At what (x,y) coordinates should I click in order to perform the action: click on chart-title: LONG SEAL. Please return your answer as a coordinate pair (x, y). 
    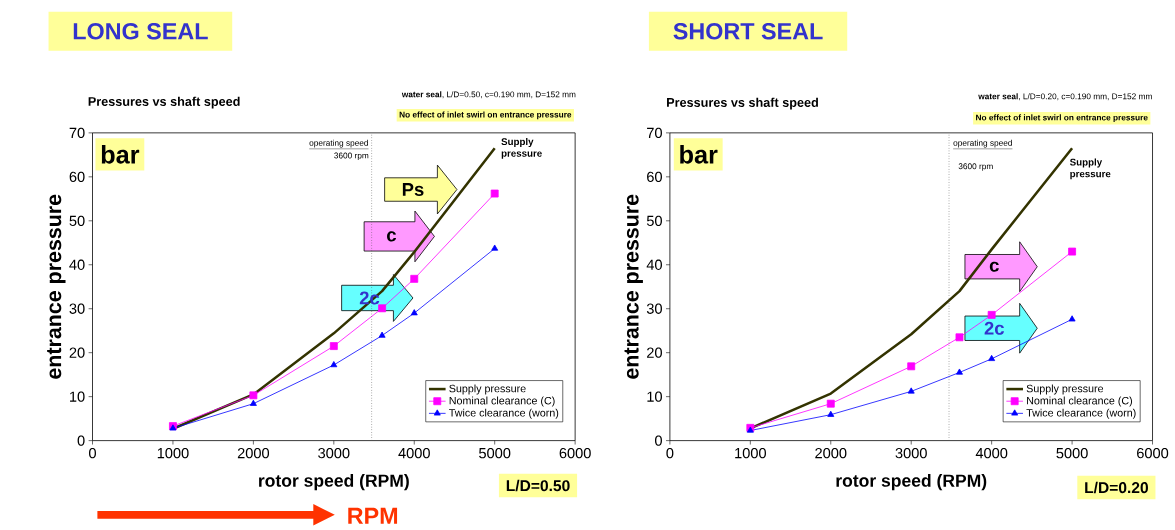
    Looking at the image, I should click on (140, 31).